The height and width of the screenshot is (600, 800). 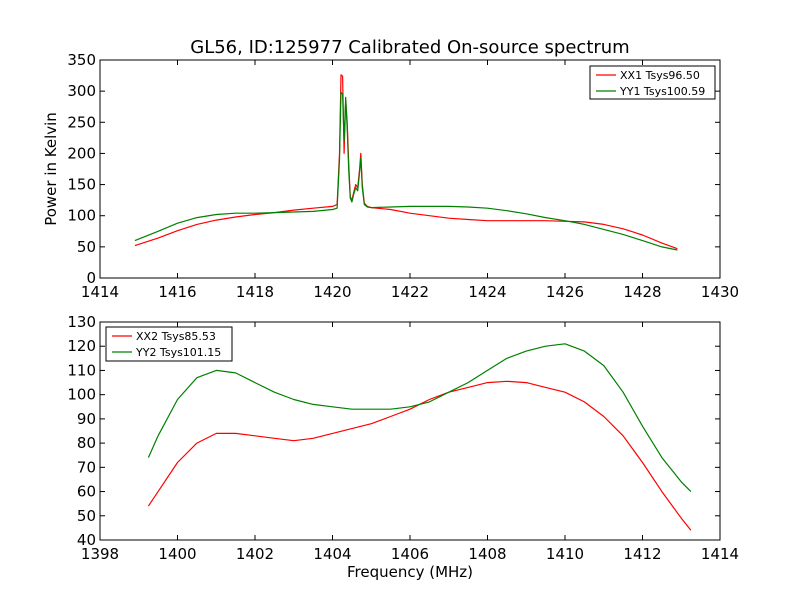 What do you see at coordinates (565, 292) in the screenshot?
I see `chart-top-x-tick-label: 1426` at bounding box center [565, 292].